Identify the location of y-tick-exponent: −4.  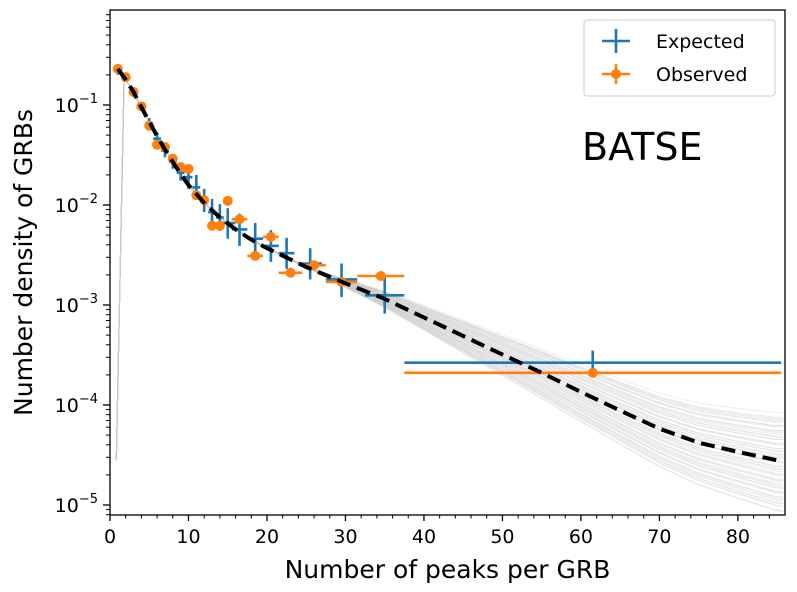
(88, 399).